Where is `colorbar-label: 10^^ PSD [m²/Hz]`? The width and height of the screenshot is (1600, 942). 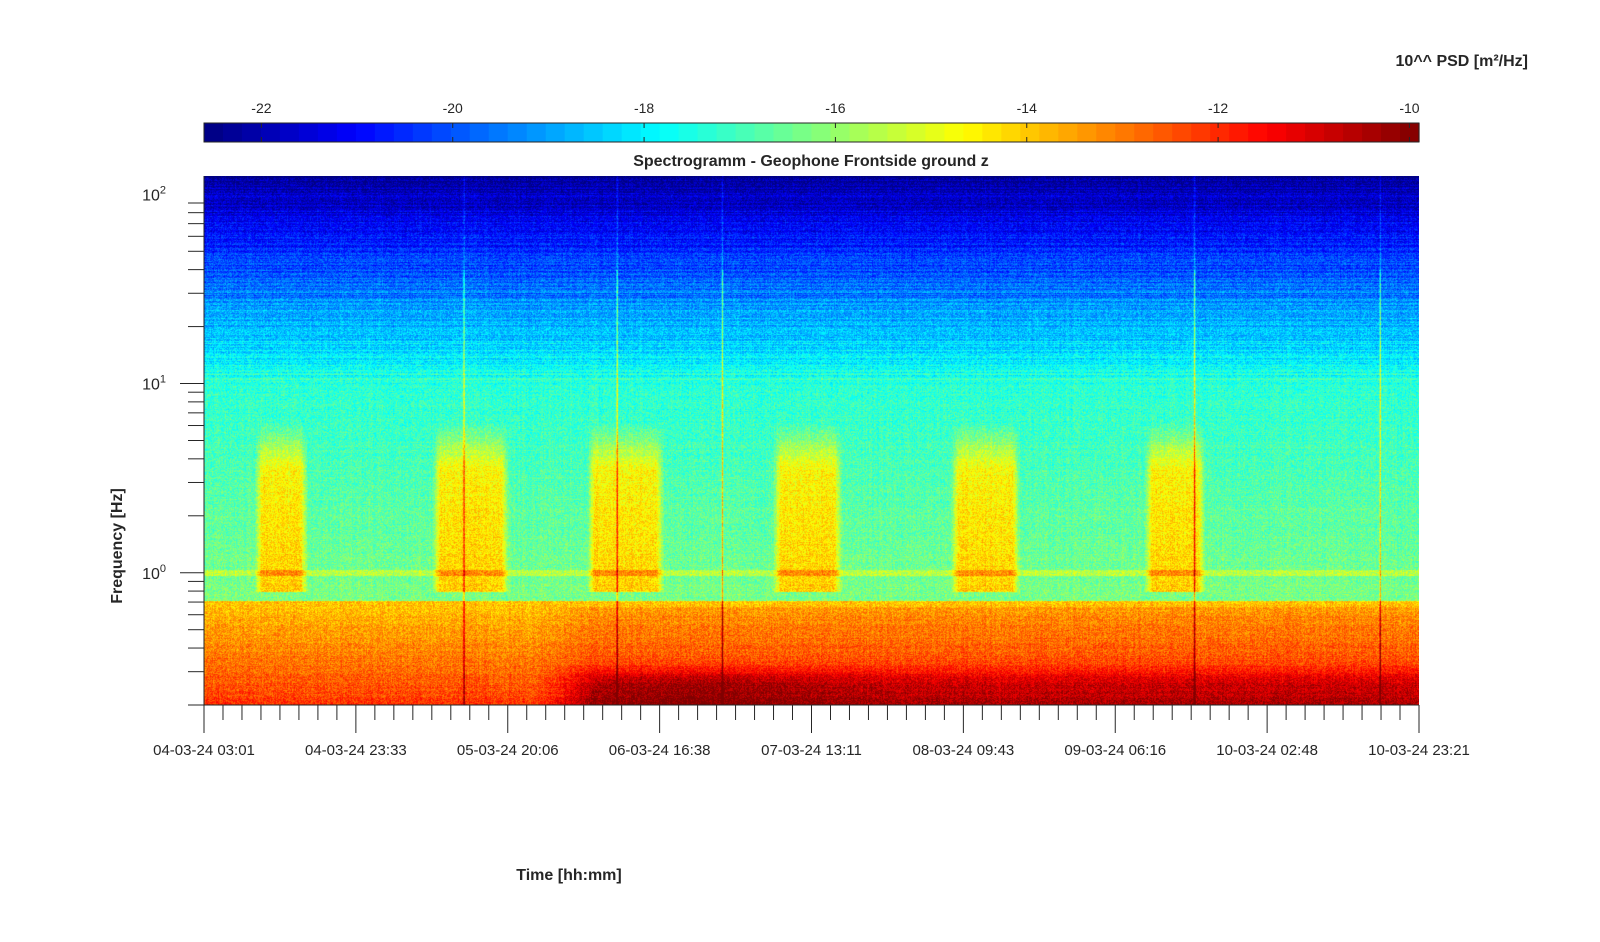
colorbar-label: 10^^ PSD [m²/Hz] is located at coordinates (1462, 61).